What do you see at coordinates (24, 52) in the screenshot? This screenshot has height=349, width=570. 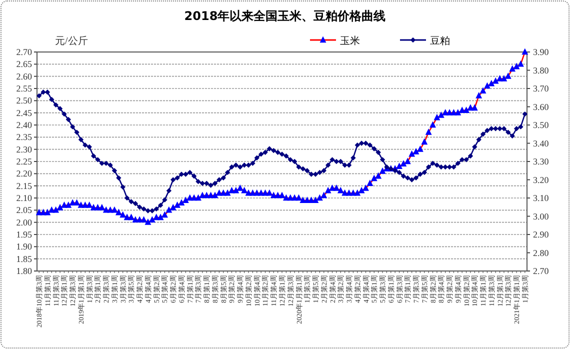 I see `y-tick-label: 2.70` at bounding box center [24, 52].